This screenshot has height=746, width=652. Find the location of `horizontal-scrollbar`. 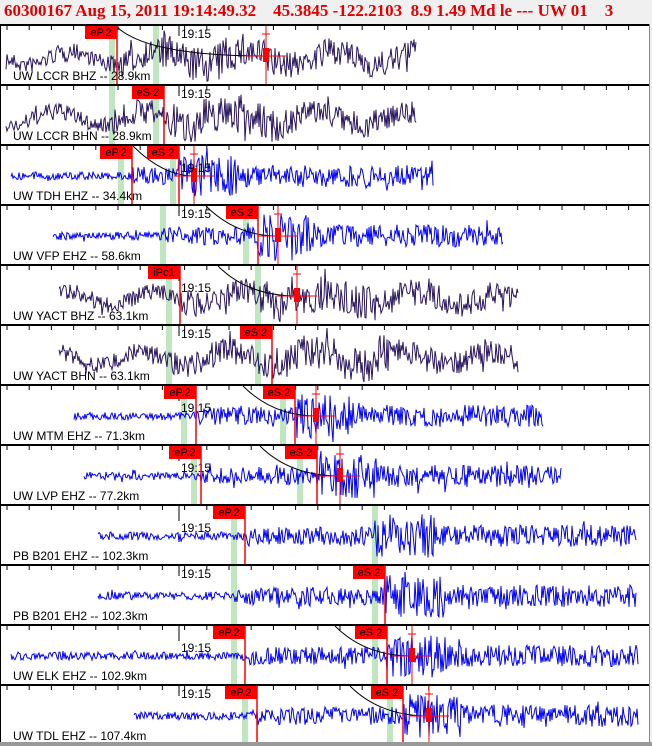

horizontal-scrollbar is located at coordinates (326, 744).